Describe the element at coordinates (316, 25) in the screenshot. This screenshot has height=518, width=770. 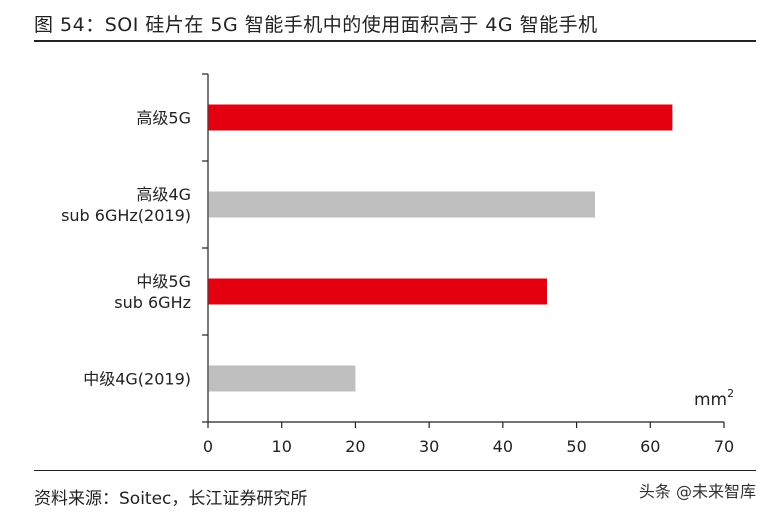
I see `figure-title: 图 54：SOI 硅片在 5G 智能手机中的使用面积高于 4G 智能手机` at that location.